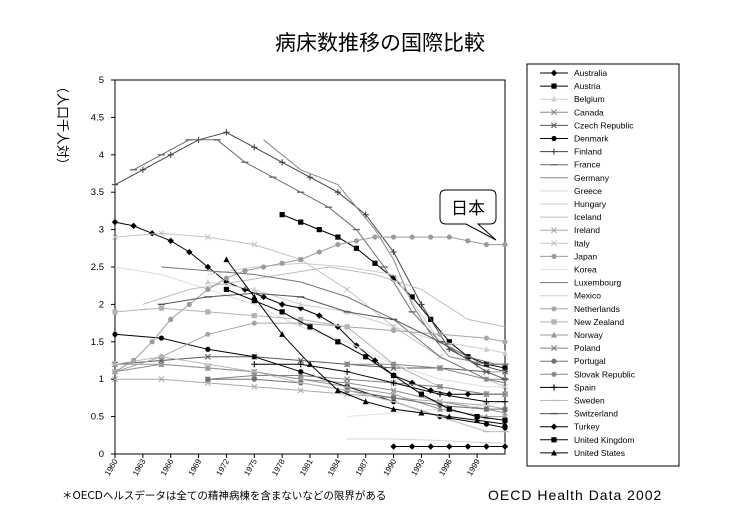  I want to click on y-tick-label: 5, so click(101, 80).